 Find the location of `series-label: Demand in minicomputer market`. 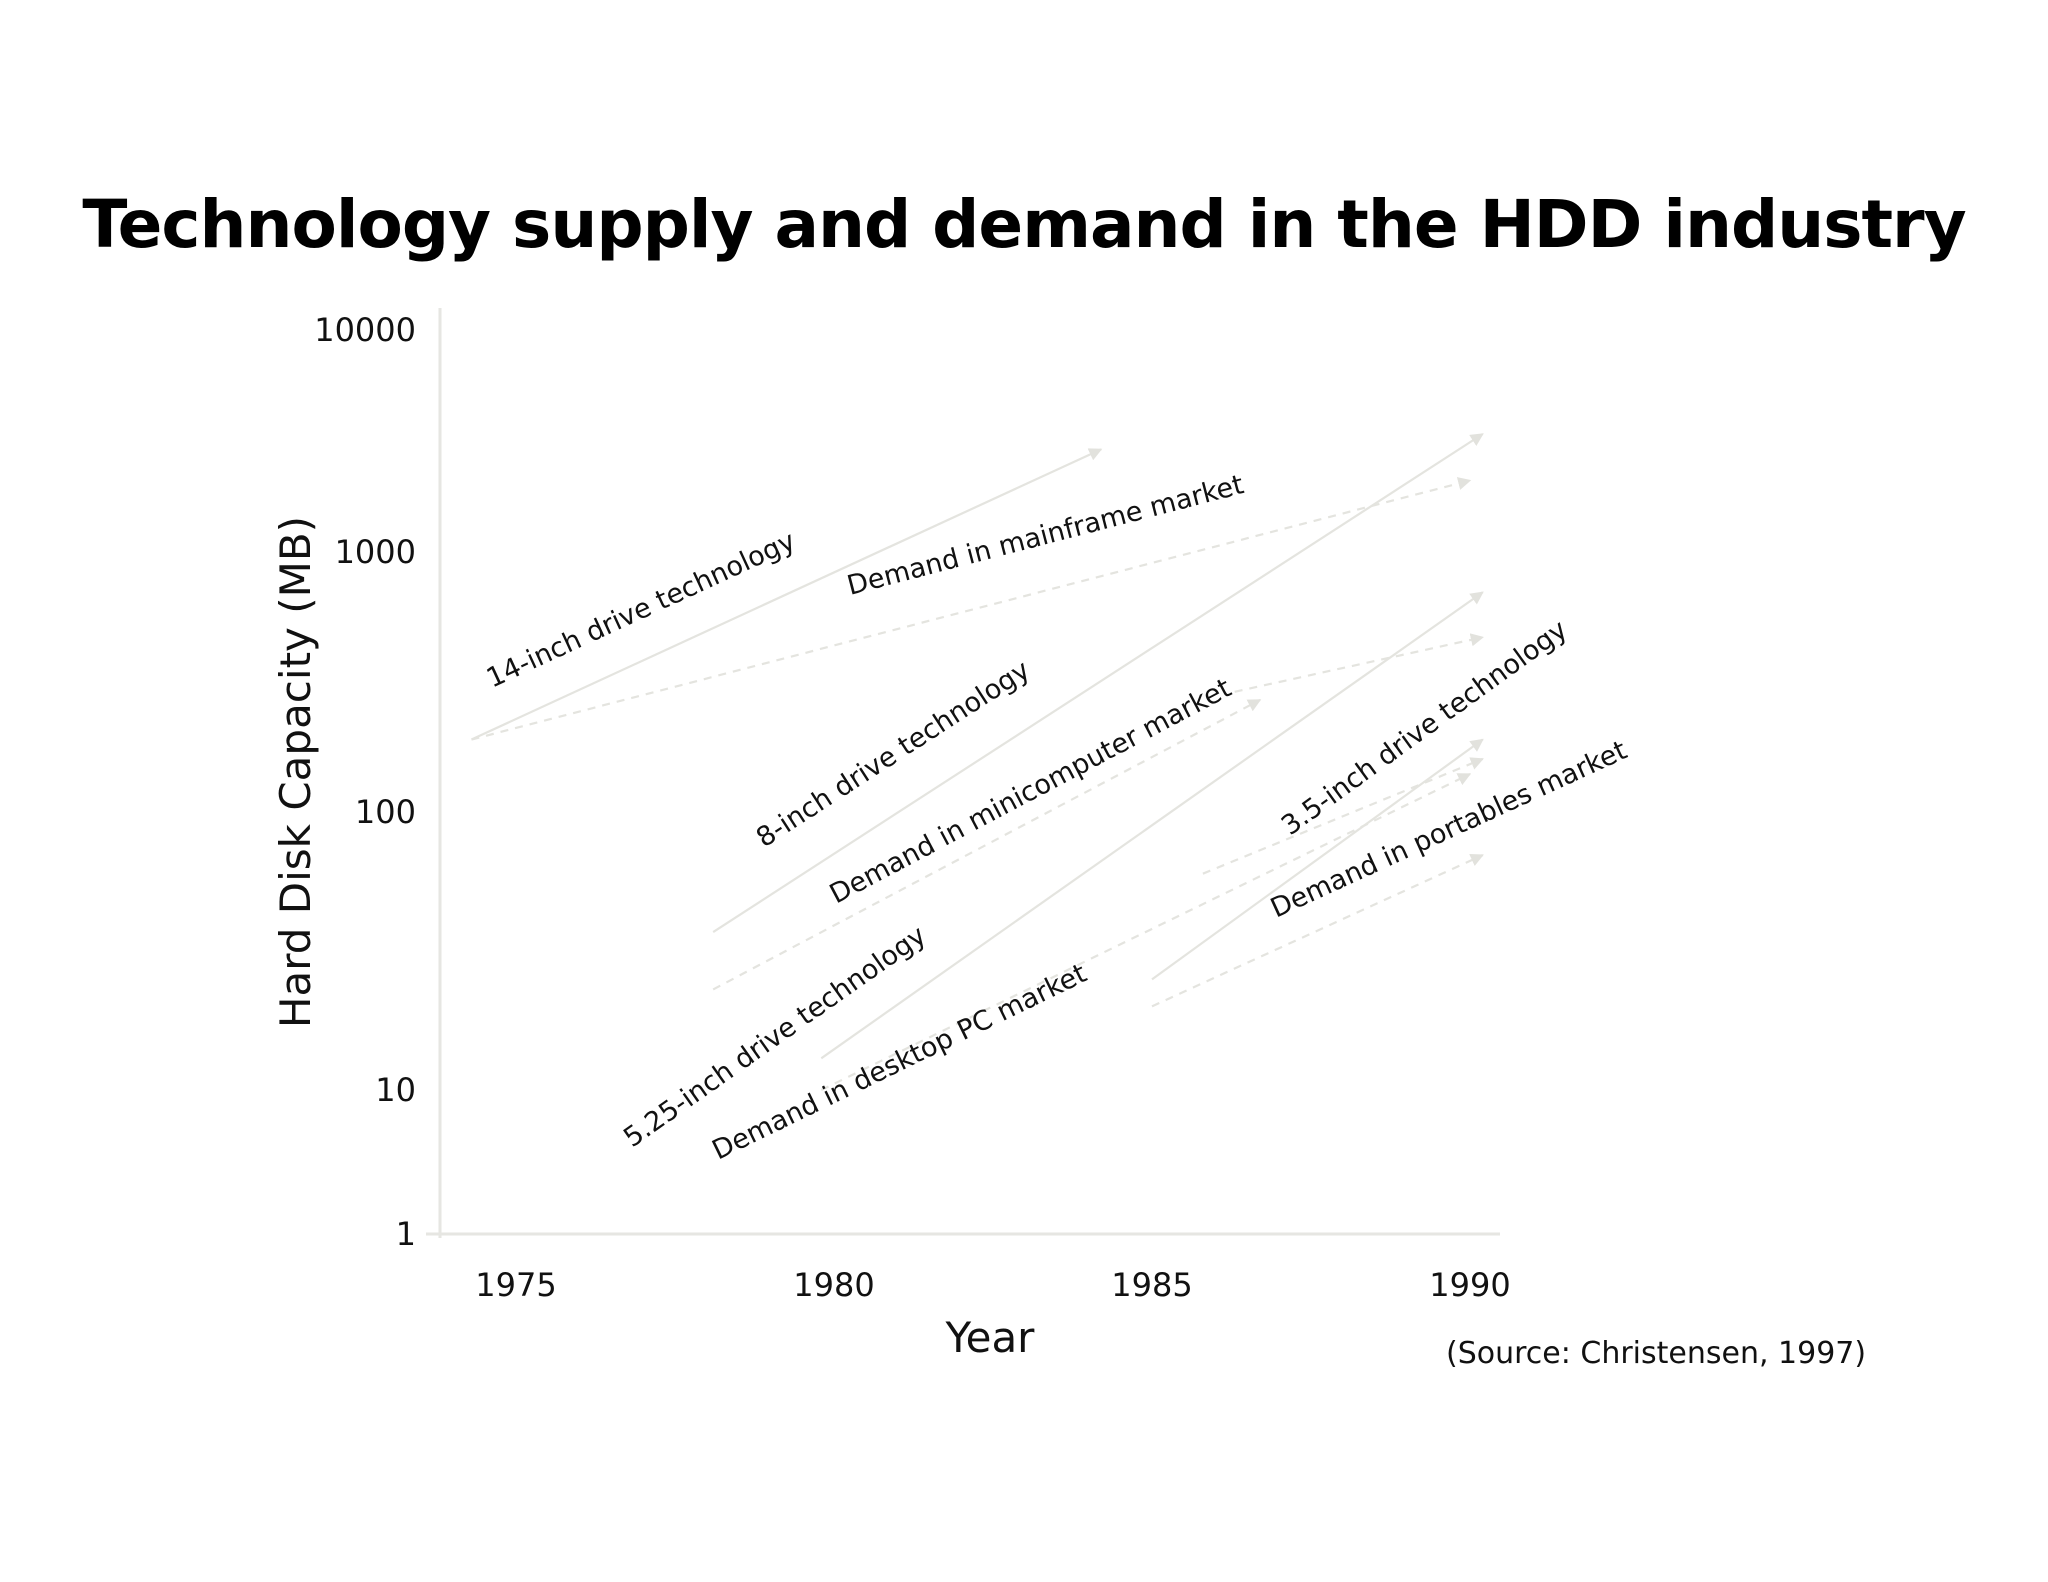

series-label: Demand in minicomputer market is located at coordinates (1031, 792).